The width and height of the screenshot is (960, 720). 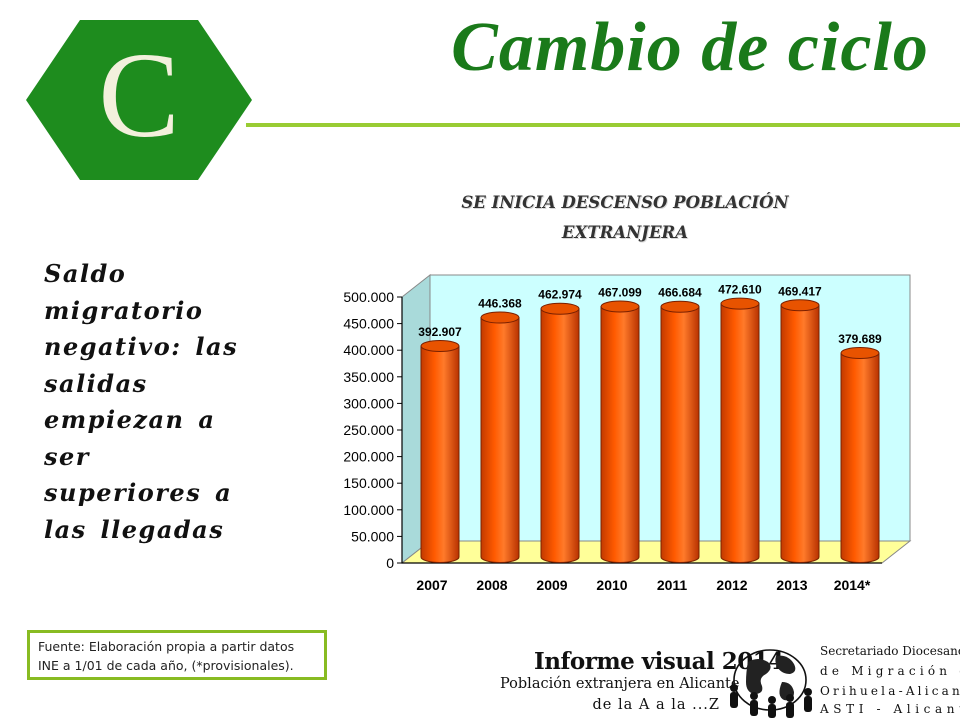 I want to click on report-subtitle: Población extranjera en Alicante, so click(x=620, y=684).